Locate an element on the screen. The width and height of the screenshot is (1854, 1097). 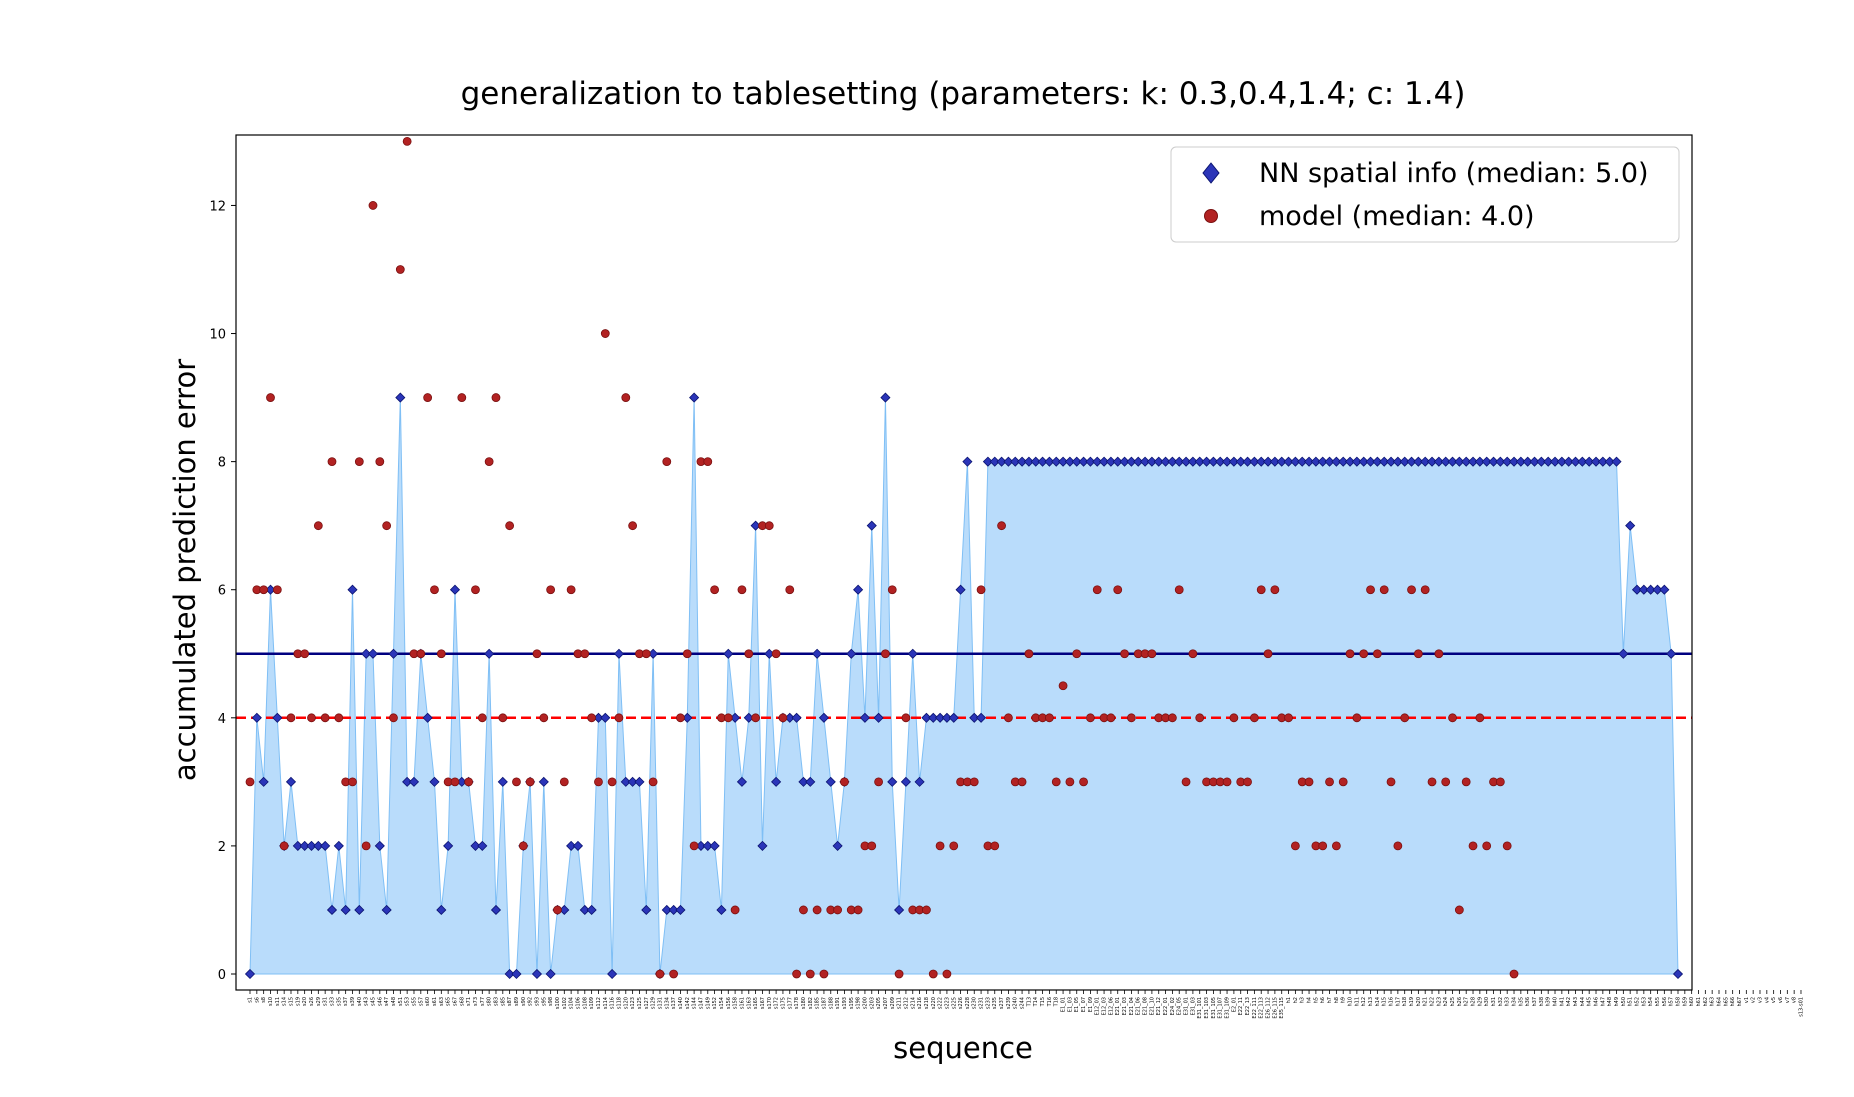
y-tick-label: 10 is located at coordinates (217, 335).